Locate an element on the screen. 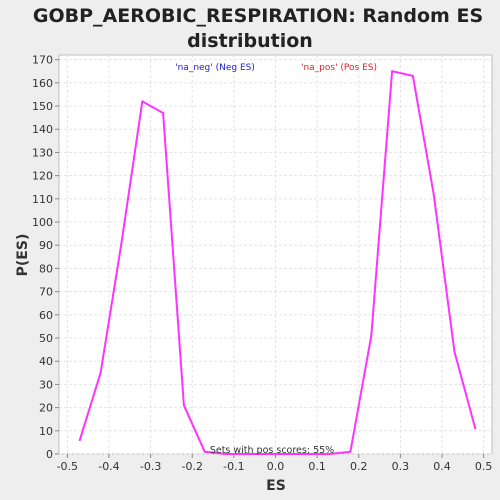  y-tick-label: 50 is located at coordinates (46, 338).